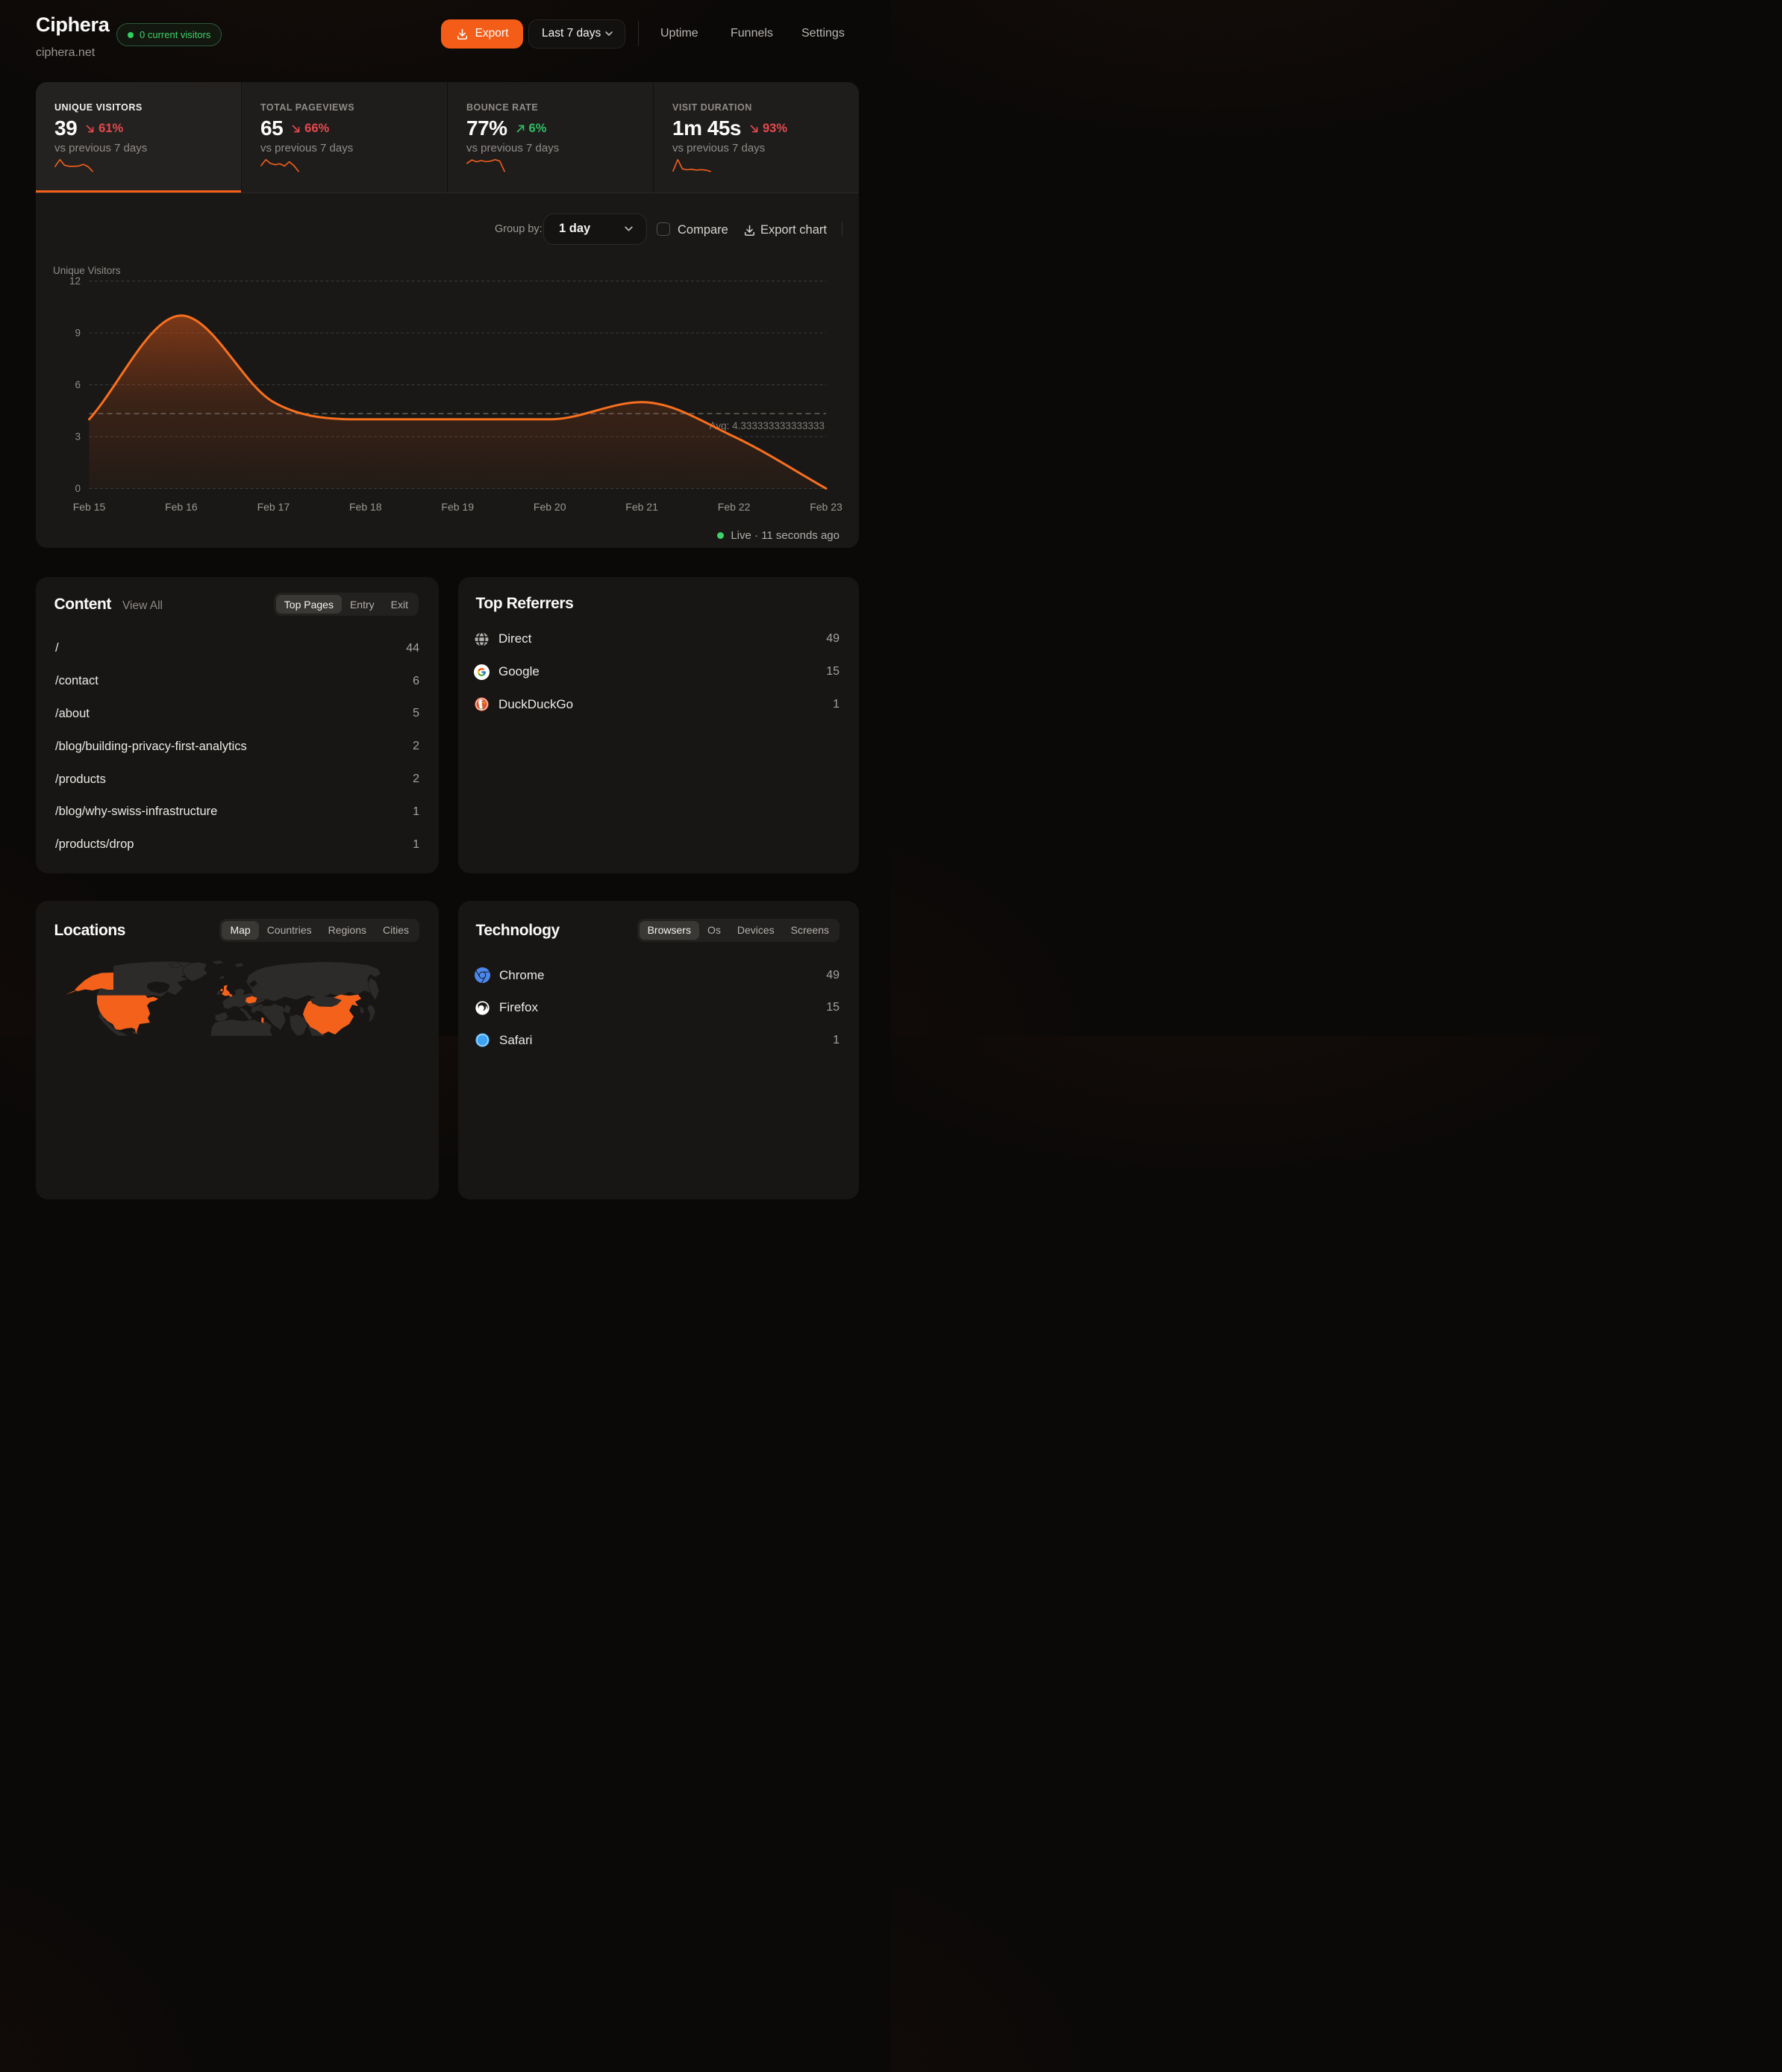  What do you see at coordinates (826, 507) in the screenshot?
I see `svg-text: Feb 23` at bounding box center [826, 507].